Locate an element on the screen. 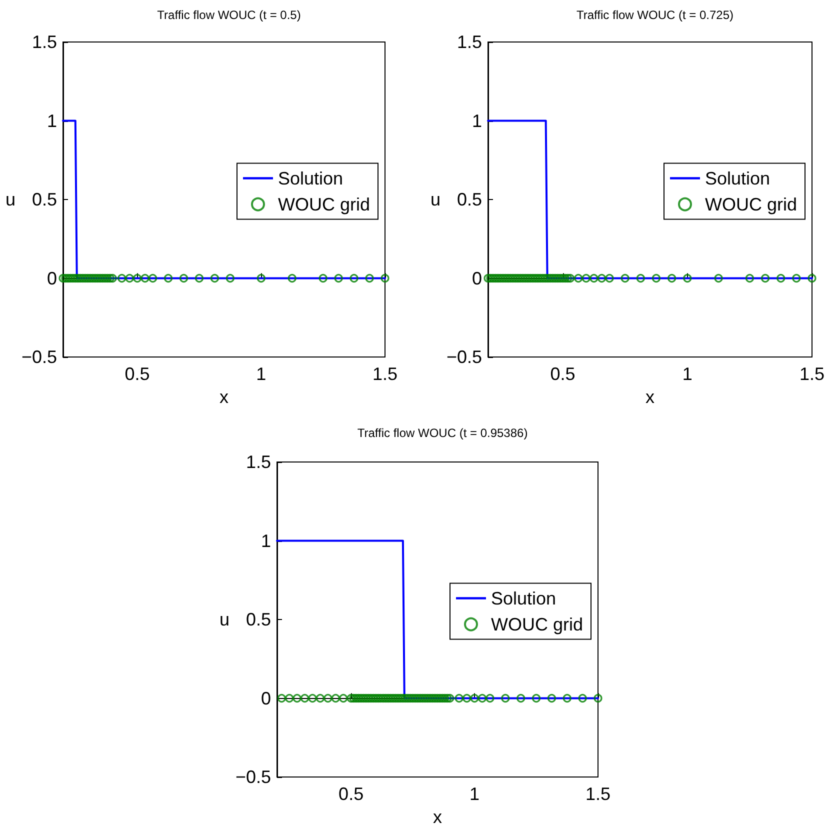 This screenshot has height=836, width=828. chart-title: Traffic flow WOUC (t = 0.725) is located at coordinates (655, 15).